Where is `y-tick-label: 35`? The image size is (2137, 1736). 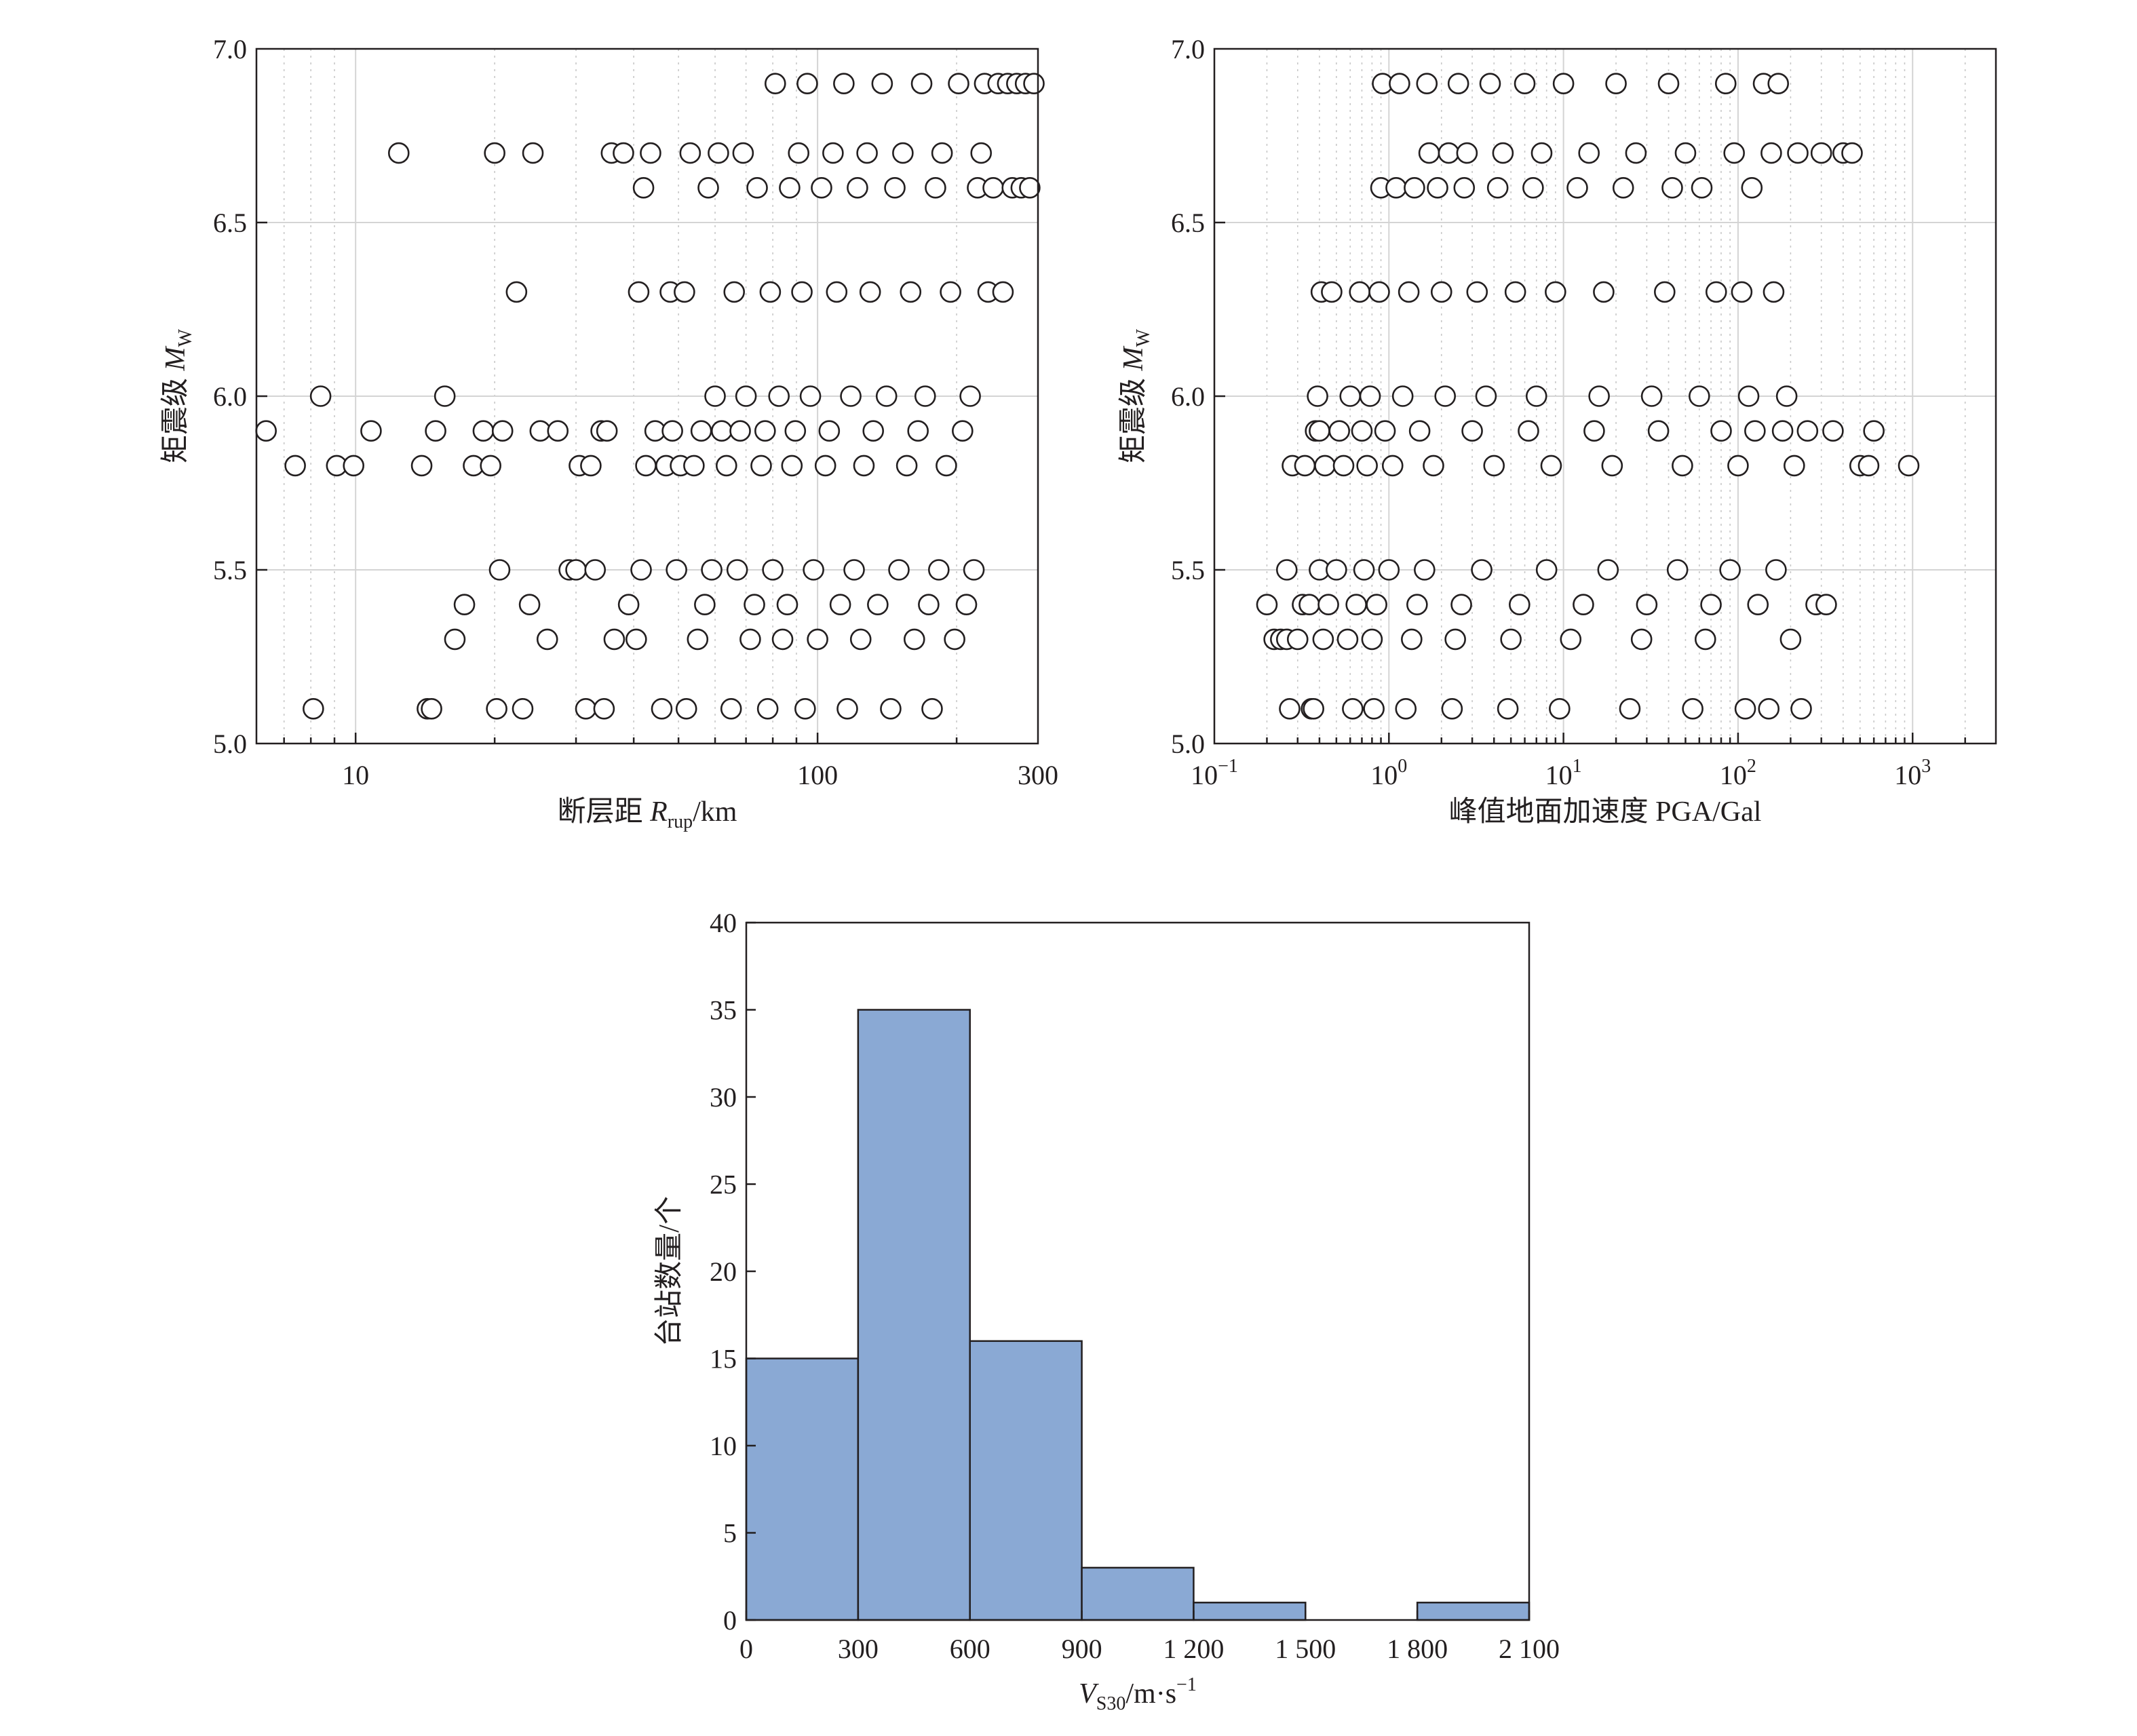
y-tick-label: 35 is located at coordinates (723, 1010).